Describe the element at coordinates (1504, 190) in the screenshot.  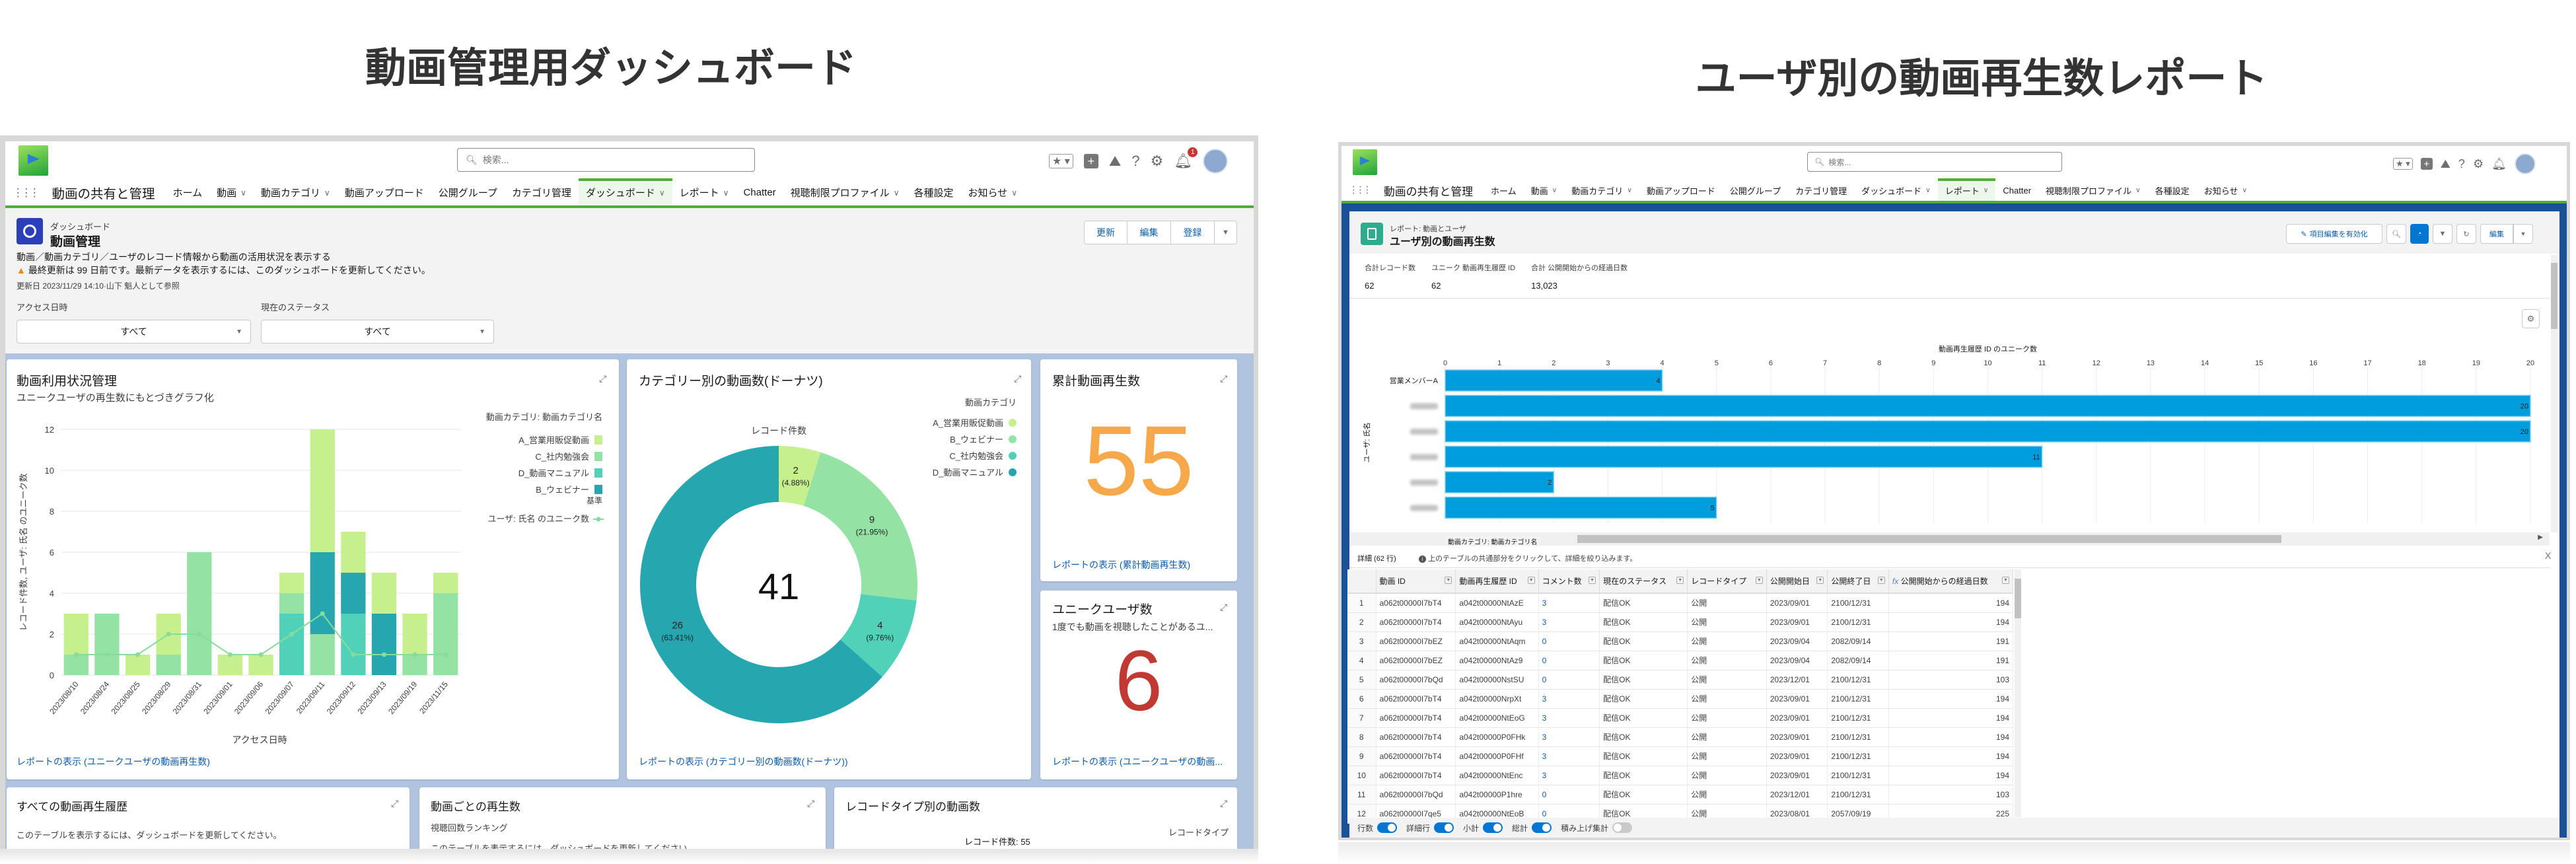
I see `nav-tab-0: ホーム` at that location.